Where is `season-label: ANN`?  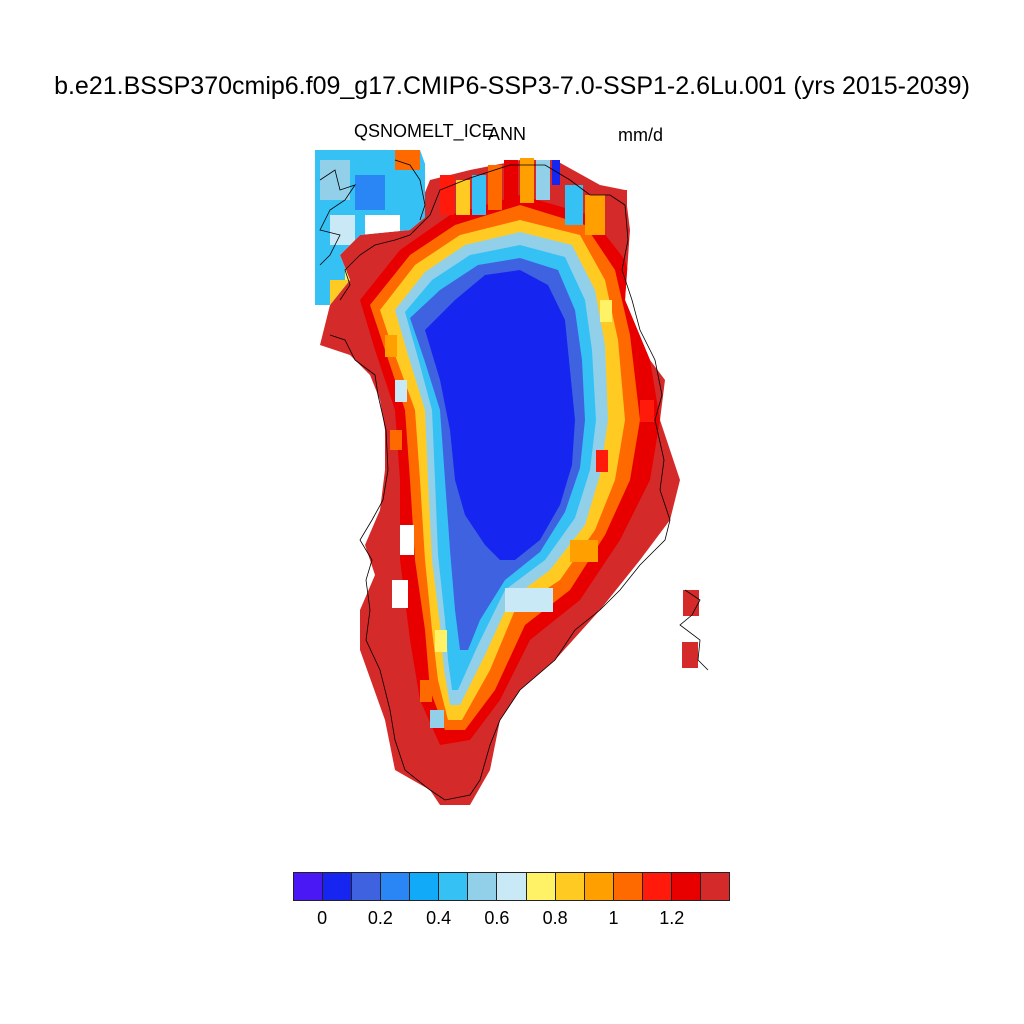 season-label: ANN is located at coordinates (507, 134).